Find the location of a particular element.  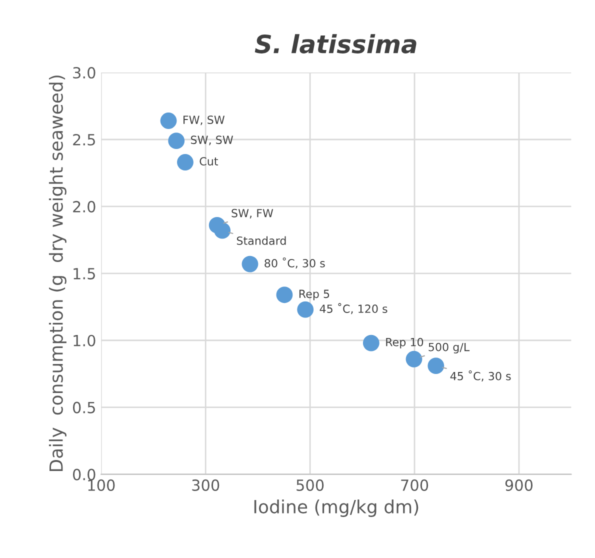

annotation: Rep 10 is located at coordinates (405, 343).